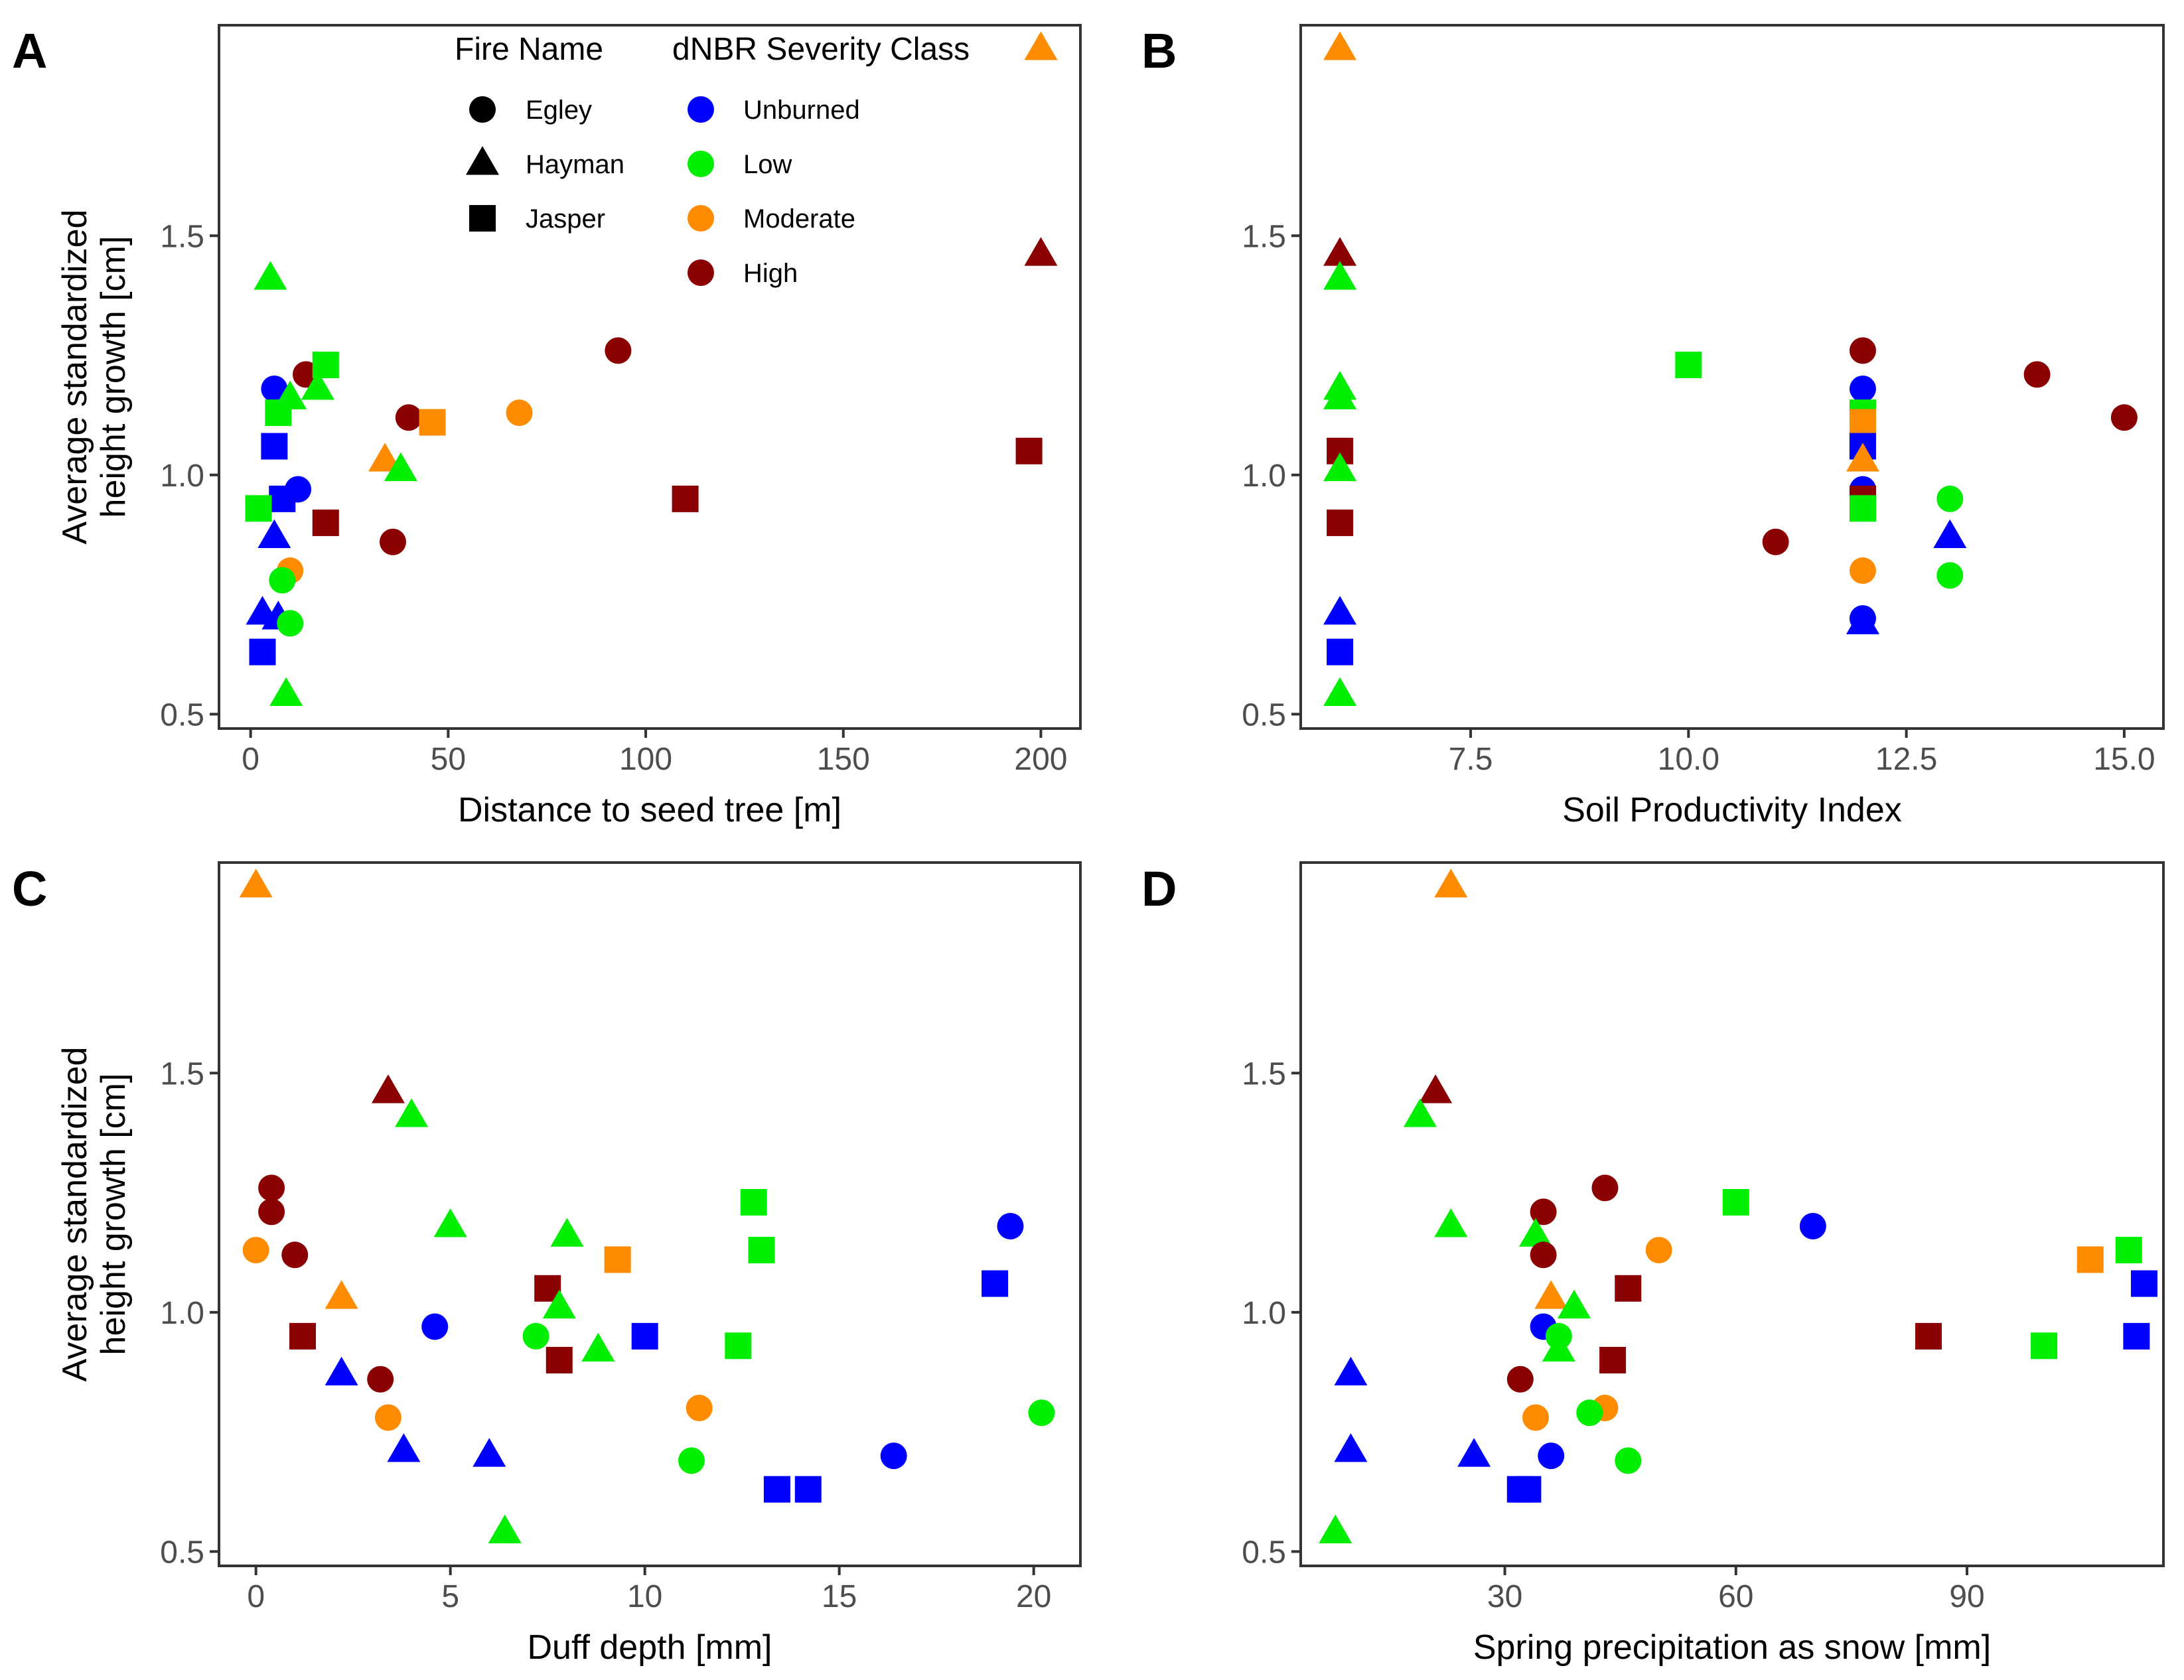 Image resolution: width=2184 pixels, height=1680 pixels. What do you see at coordinates (2090, 1259) in the screenshot?
I see `data-point-jasper-moderate` at bounding box center [2090, 1259].